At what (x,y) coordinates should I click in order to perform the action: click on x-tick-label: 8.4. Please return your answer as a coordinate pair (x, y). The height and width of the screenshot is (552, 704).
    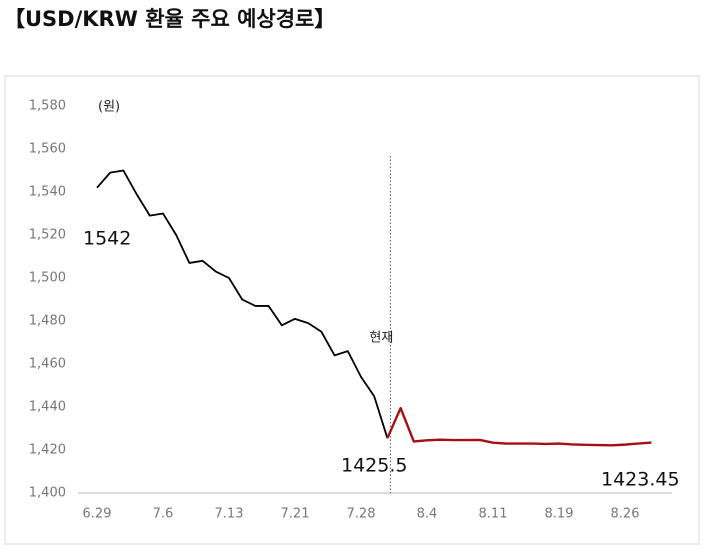
    Looking at the image, I should click on (427, 514).